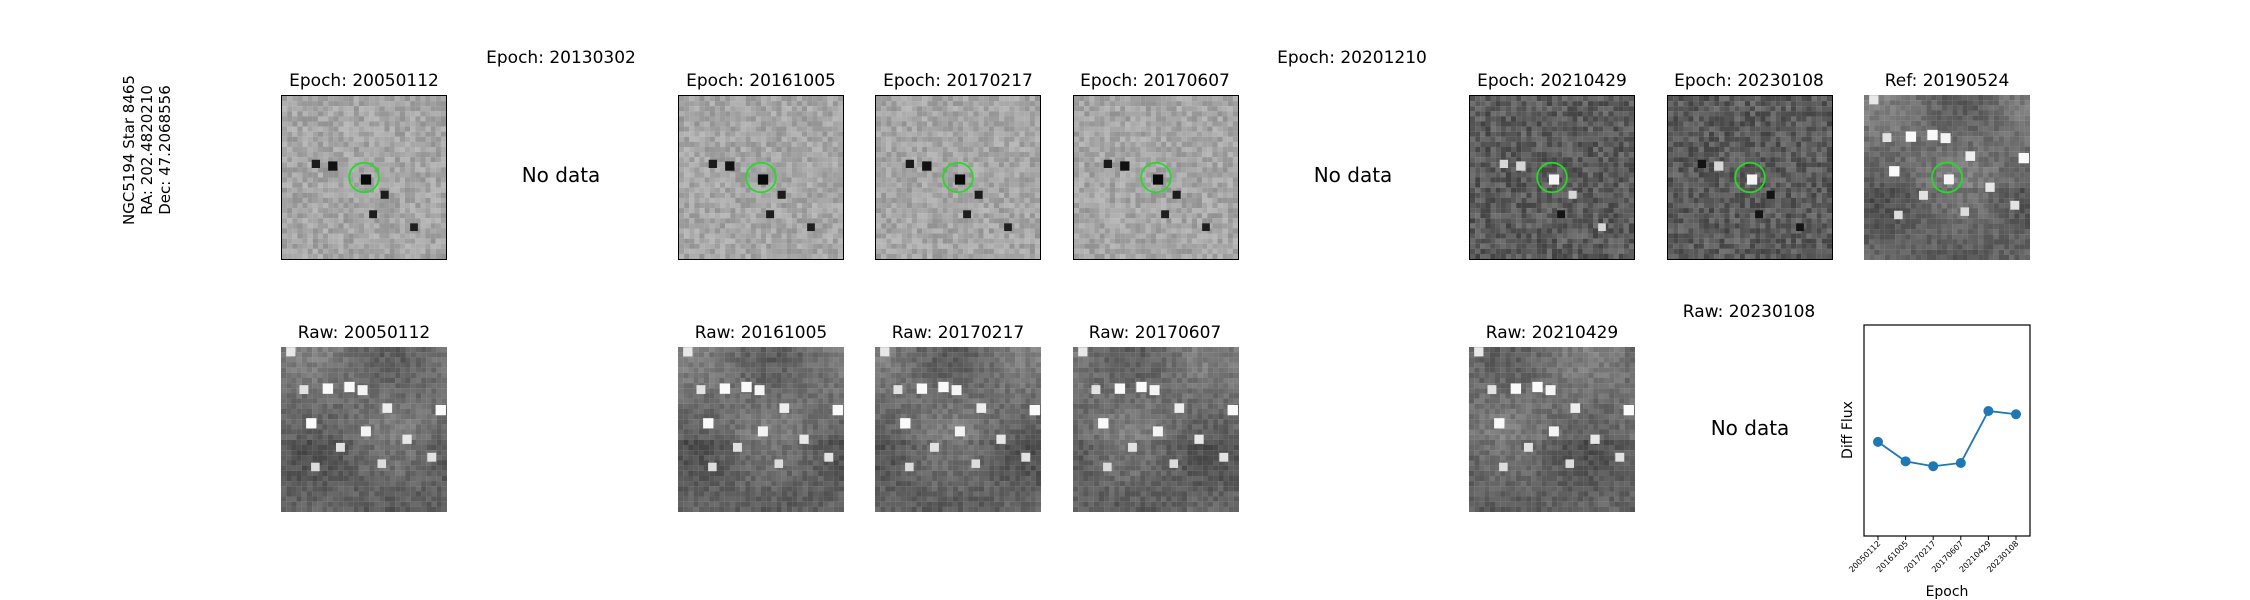 This screenshot has width=2250, height=600. Describe the element at coordinates (761, 333) in the screenshot. I see `raw-title: Raw: 20161005` at that location.